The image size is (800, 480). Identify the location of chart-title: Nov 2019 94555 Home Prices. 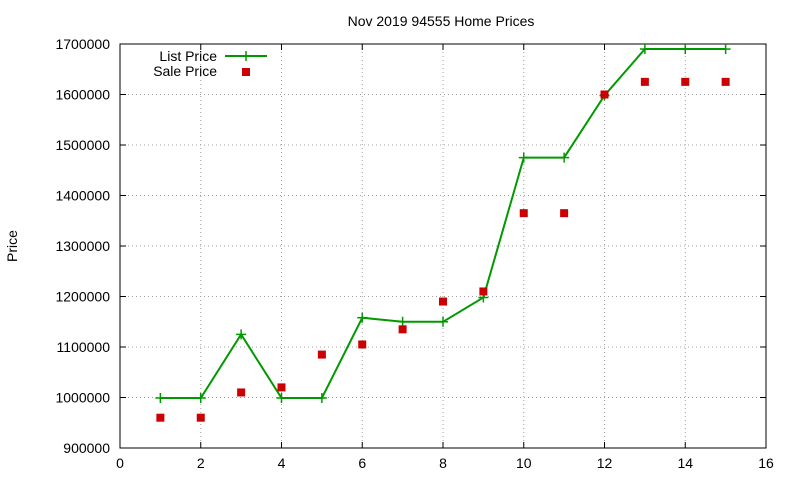
(441, 21).